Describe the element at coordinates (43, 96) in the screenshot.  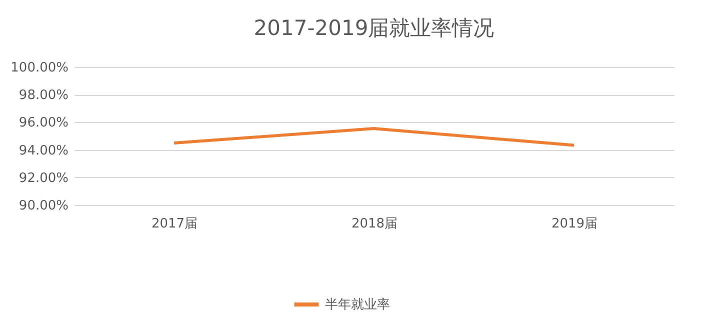
I see `y-tick-label: 98.00%` at that location.